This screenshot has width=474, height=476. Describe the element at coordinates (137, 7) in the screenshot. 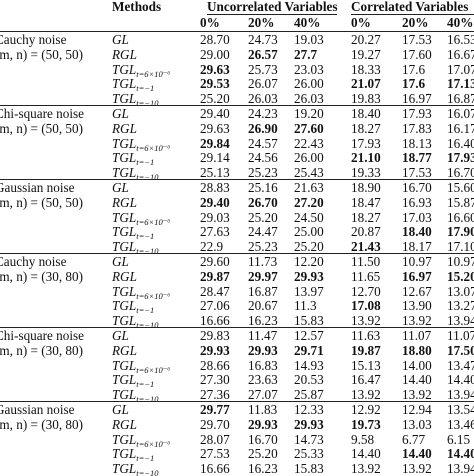

I see `header-methods: Methods` at that location.